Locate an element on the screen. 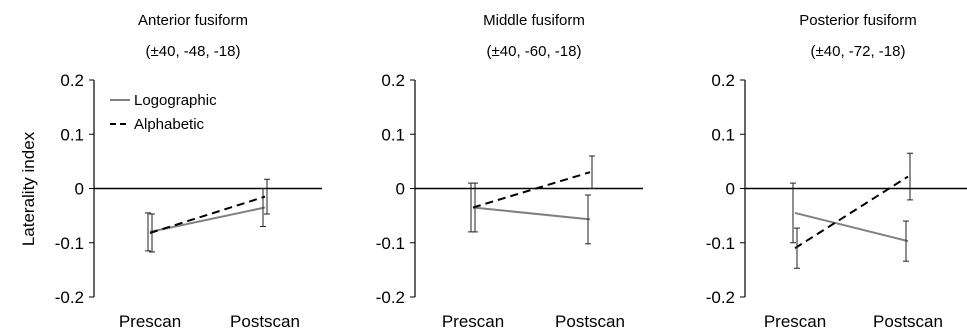 The height and width of the screenshot is (331, 967). legend-label: Logographic is located at coordinates (175, 100).